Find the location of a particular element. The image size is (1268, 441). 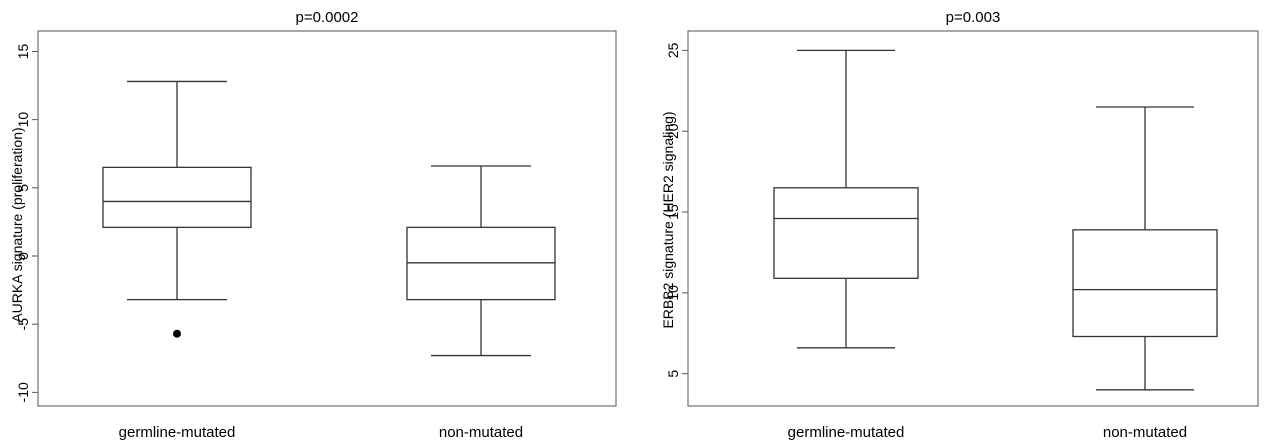

y-tick-label: 20 is located at coordinates (673, 131).